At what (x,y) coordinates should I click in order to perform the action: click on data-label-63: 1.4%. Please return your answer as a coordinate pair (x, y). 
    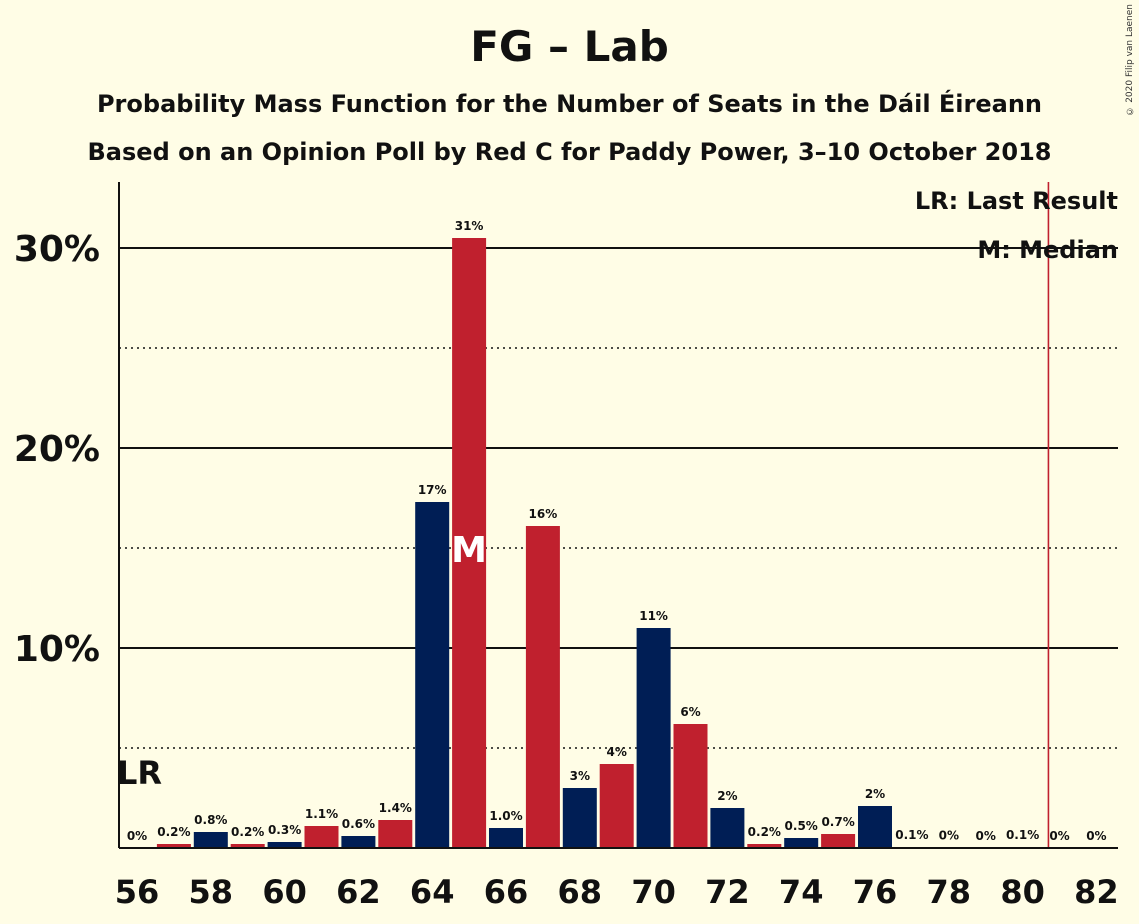
    Looking at the image, I should click on (395, 808).